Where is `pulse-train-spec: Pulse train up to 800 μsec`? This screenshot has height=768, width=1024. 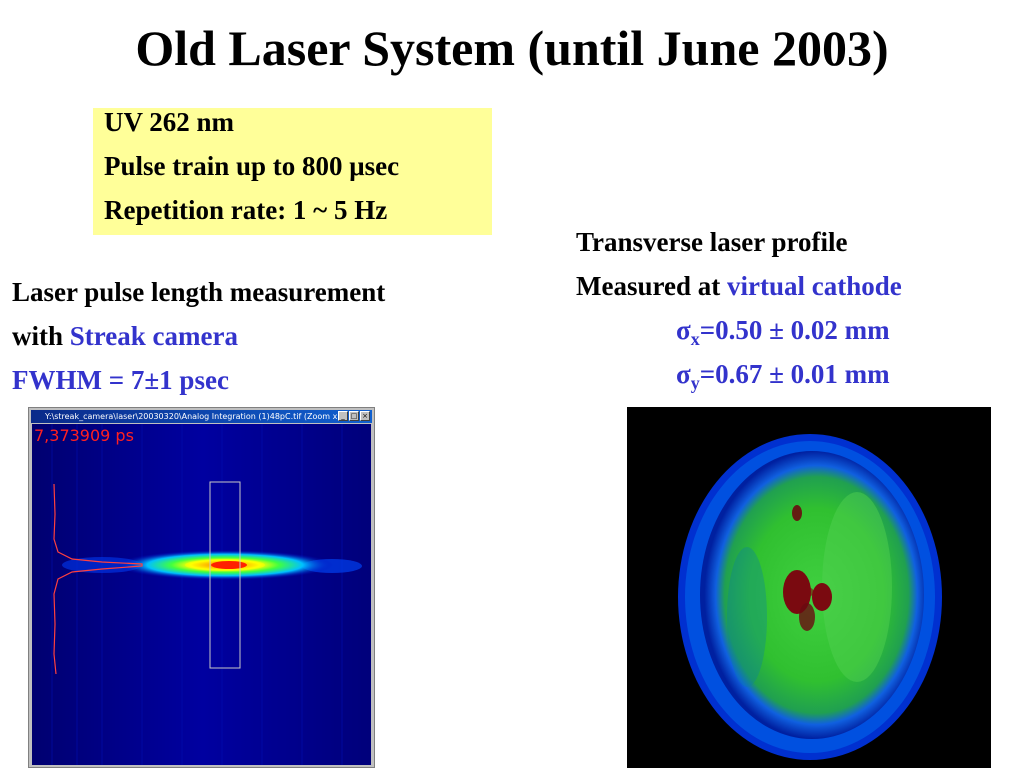
pulse-train-spec: Pulse train up to 800 μsec is located at coordinates (252, 166).